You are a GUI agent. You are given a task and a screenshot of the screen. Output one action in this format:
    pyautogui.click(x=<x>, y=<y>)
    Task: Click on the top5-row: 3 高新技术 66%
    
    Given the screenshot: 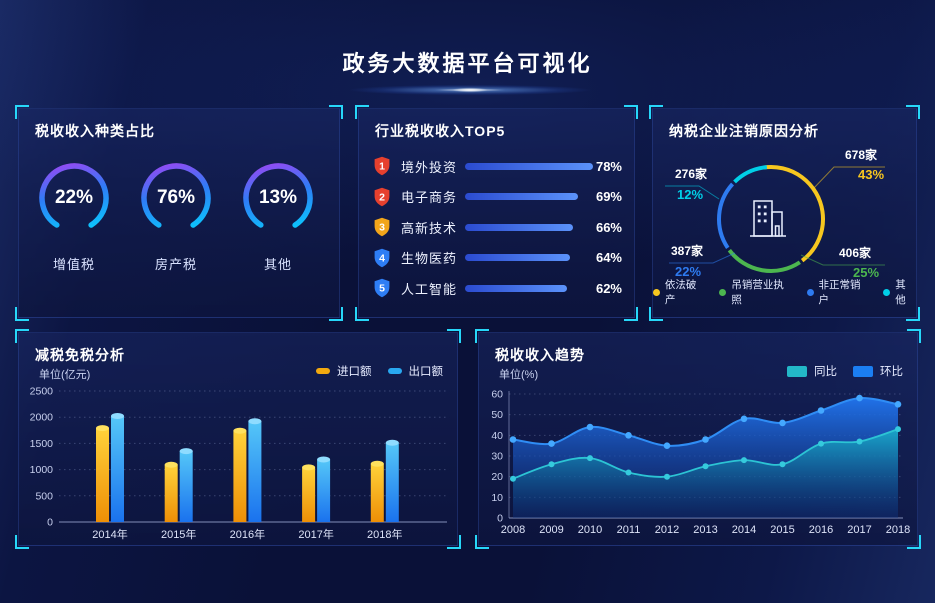 What is the action you would take?
    pyautogui.click(x=496, y=227)
    